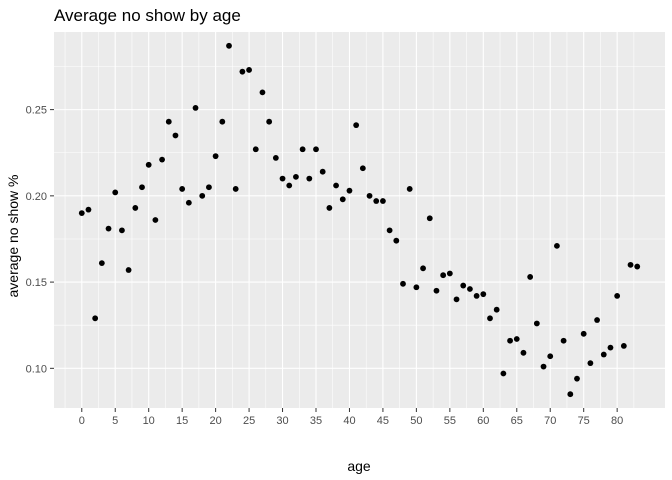 This screenshot has height=480, width=672. What do you see at coordinates (584, 421) in the screenshot?
I see `x-tick-label: 75` at bounding box center [584, 421].